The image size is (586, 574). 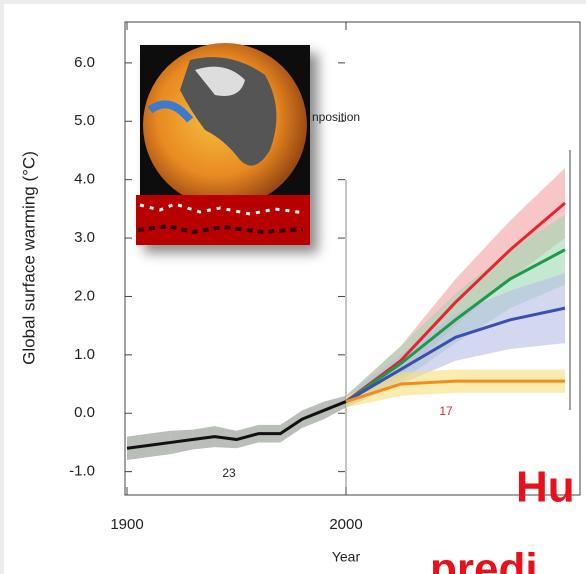 What do you see at coordinates (446, 411) in the screenshot?
I see `annotation: 17` at bounding box center [446, 411].